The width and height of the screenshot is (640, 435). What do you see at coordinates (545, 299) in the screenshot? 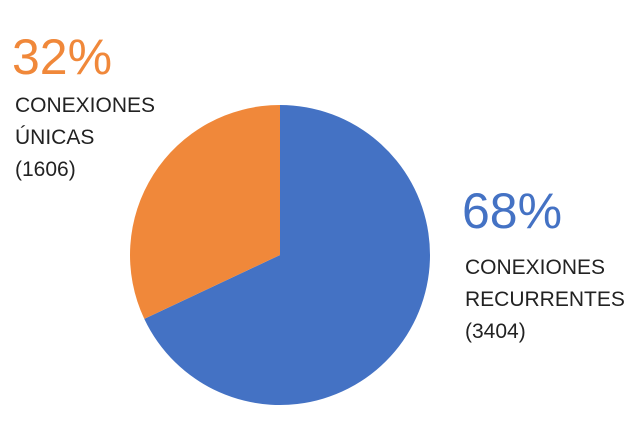
I see `category-label: RECURRENTES` at bounding box center [545, 299].